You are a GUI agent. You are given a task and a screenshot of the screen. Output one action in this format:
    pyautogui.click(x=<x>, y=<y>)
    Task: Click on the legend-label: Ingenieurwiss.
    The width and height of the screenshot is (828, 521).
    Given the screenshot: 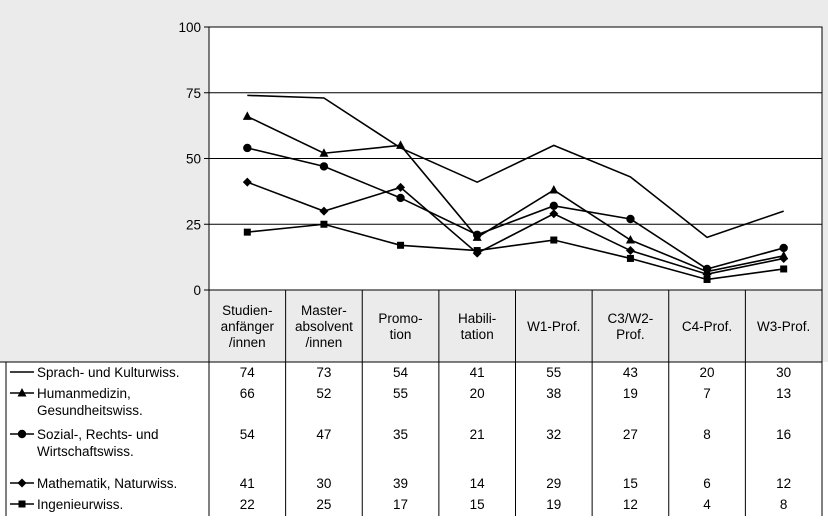 What is the action you would take?
    pyautogui.click(x=80, y=504)
    